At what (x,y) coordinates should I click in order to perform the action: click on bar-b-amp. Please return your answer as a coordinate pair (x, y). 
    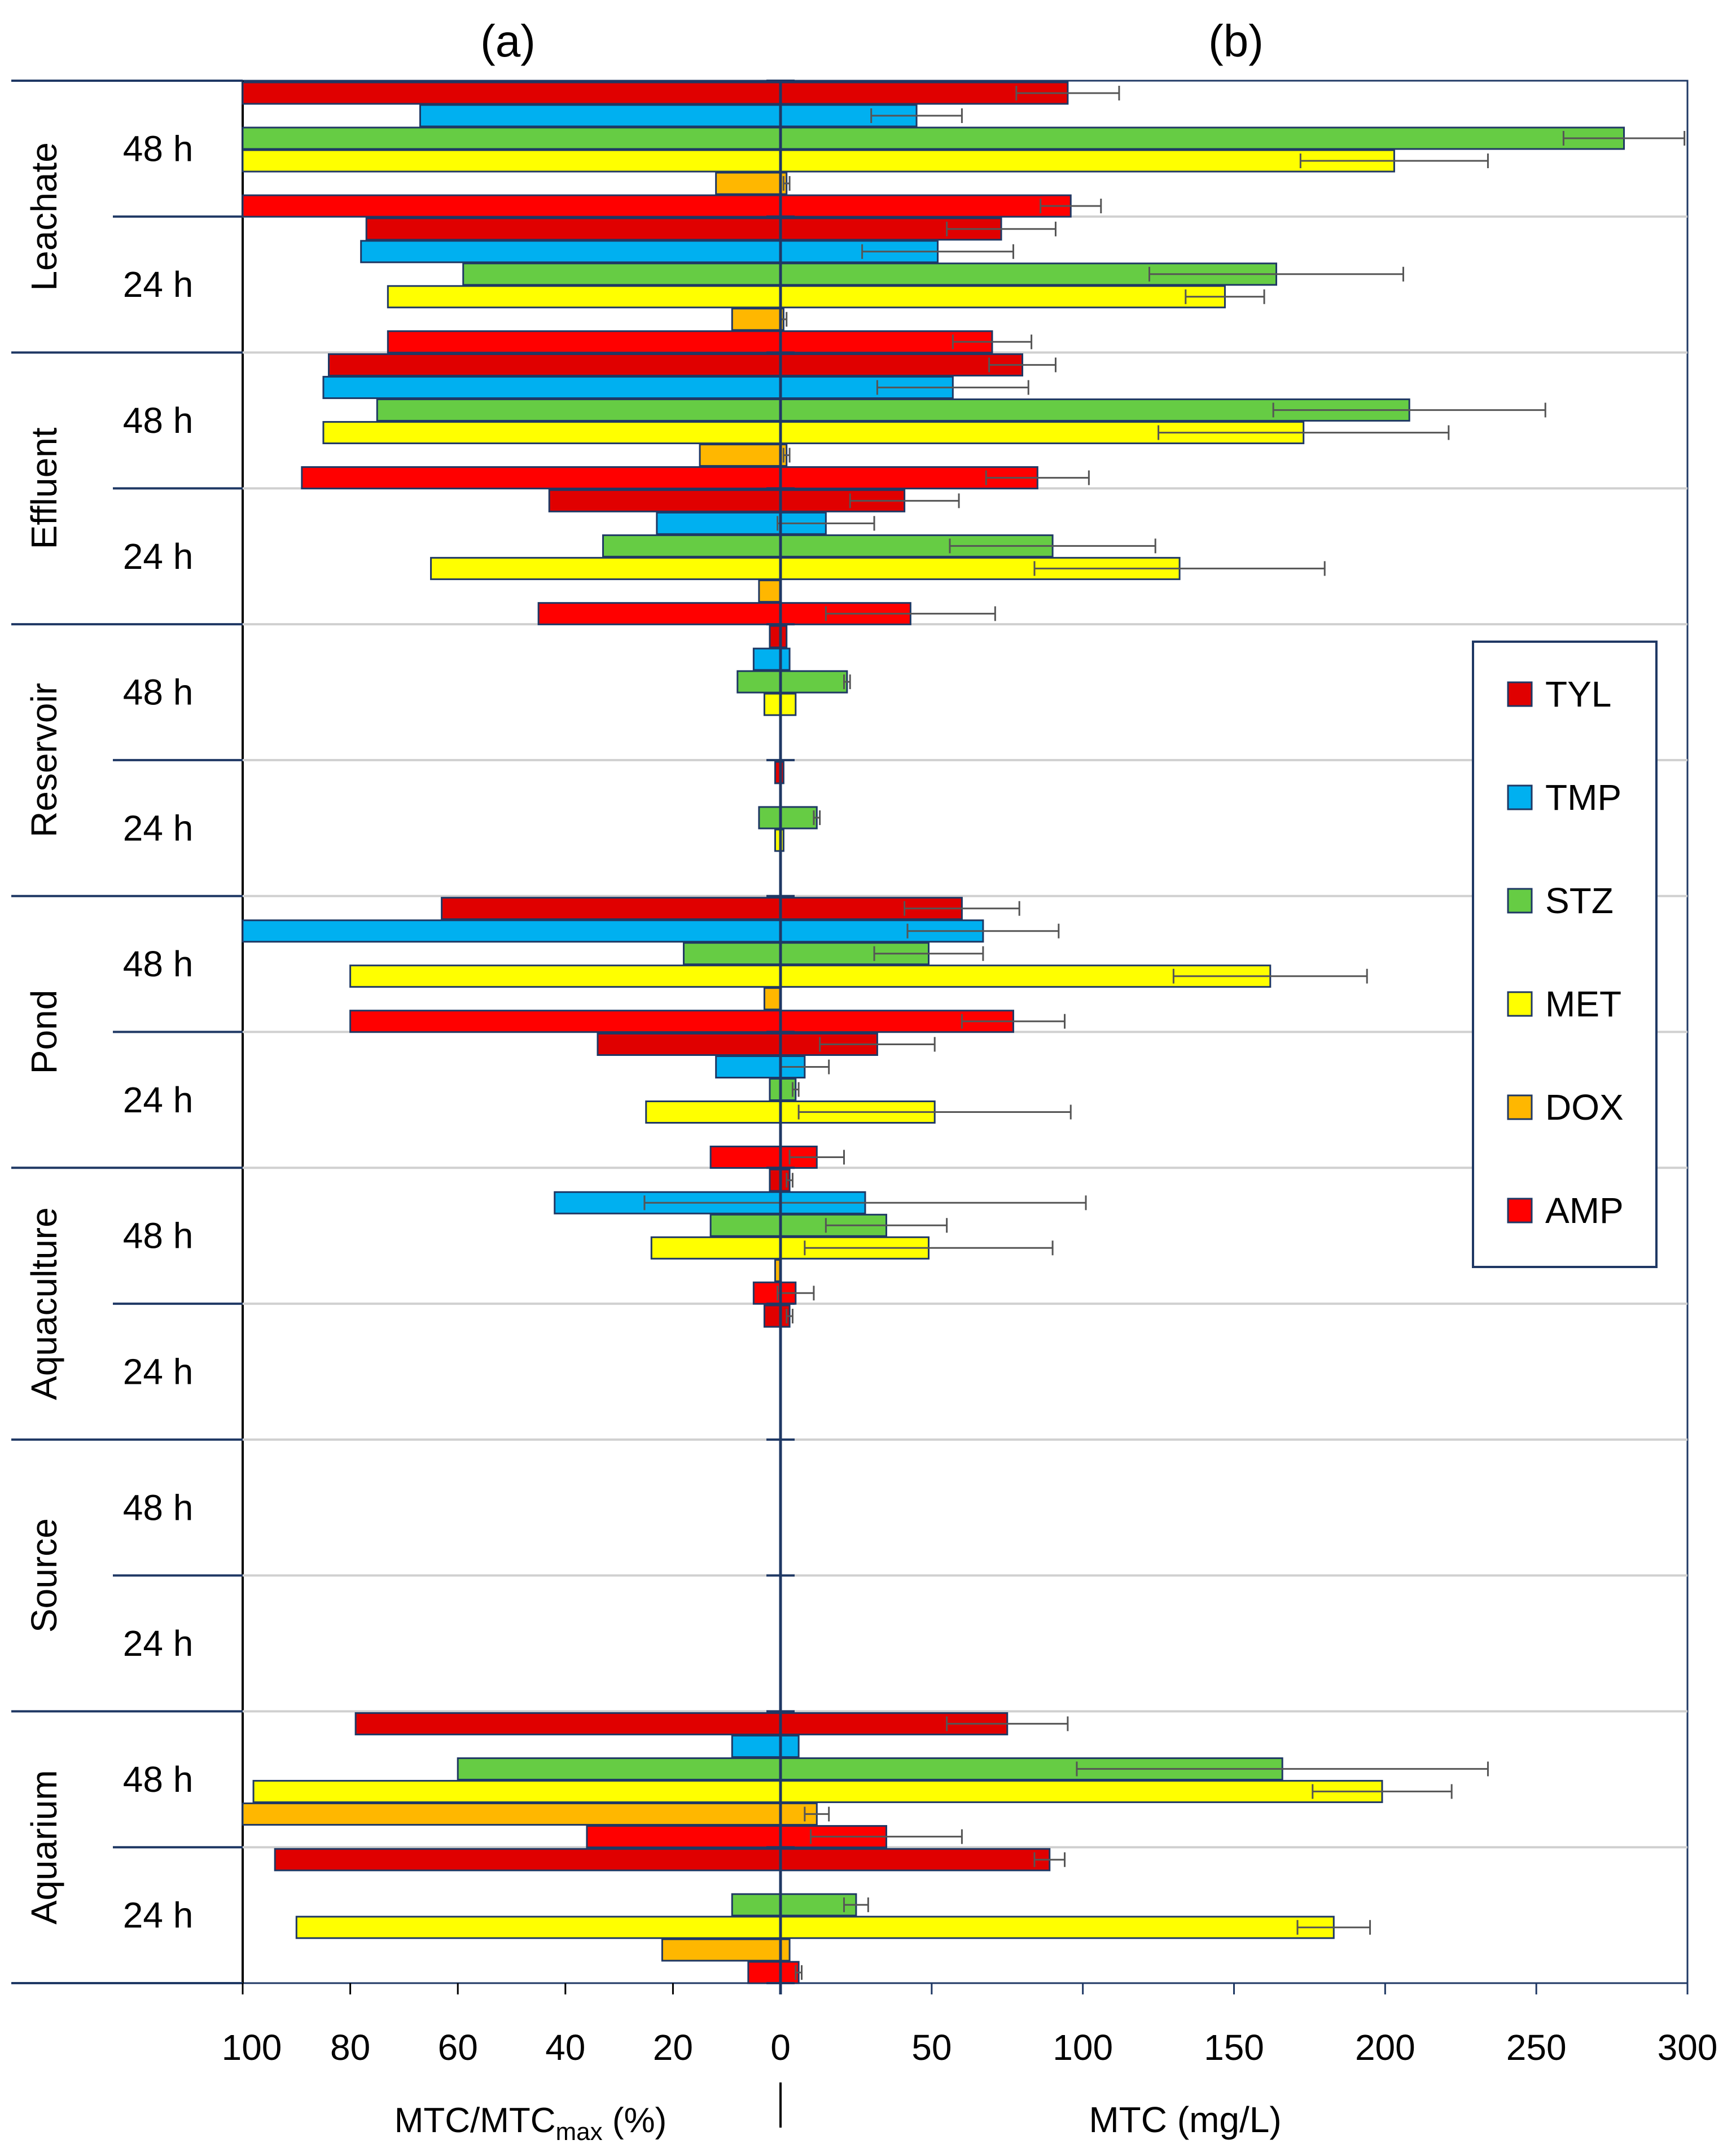
    Looking at the image, I should click on (925, 206).